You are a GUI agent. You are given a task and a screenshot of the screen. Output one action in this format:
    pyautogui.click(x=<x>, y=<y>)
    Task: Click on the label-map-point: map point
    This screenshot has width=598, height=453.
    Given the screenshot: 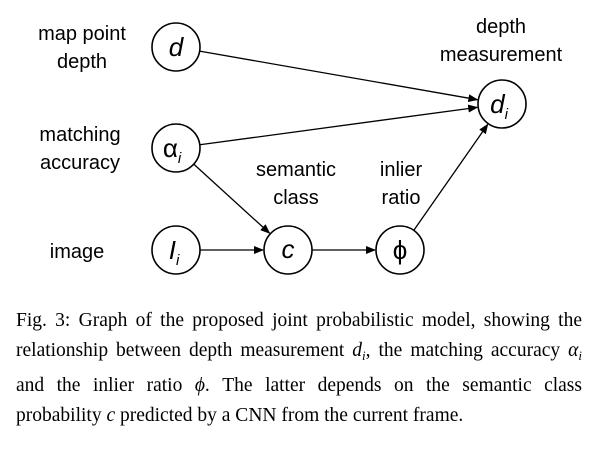 What is the action you would take?
    pyautogui.click(x=82, y=34)
    